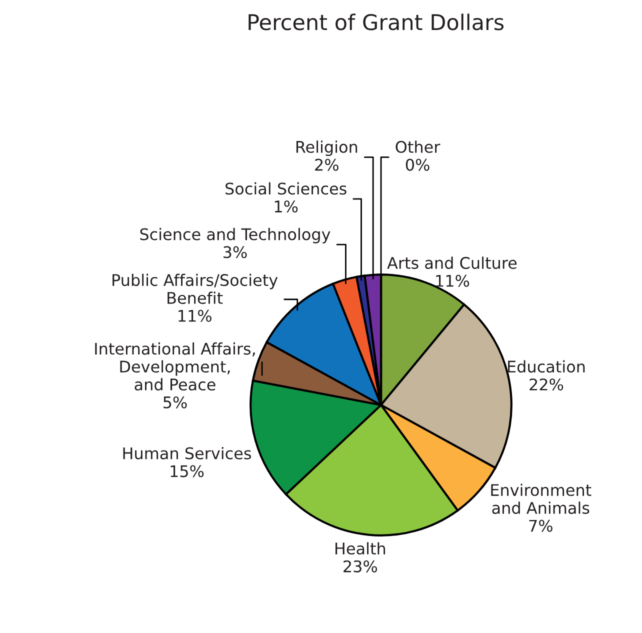 The height and width of the screenshot is (633, 642). What do you see at coordinates (175, 366) in the screenshot?
I see `slice-label: International Affairs, Development, and Peace` at bounding box center [175, 366].